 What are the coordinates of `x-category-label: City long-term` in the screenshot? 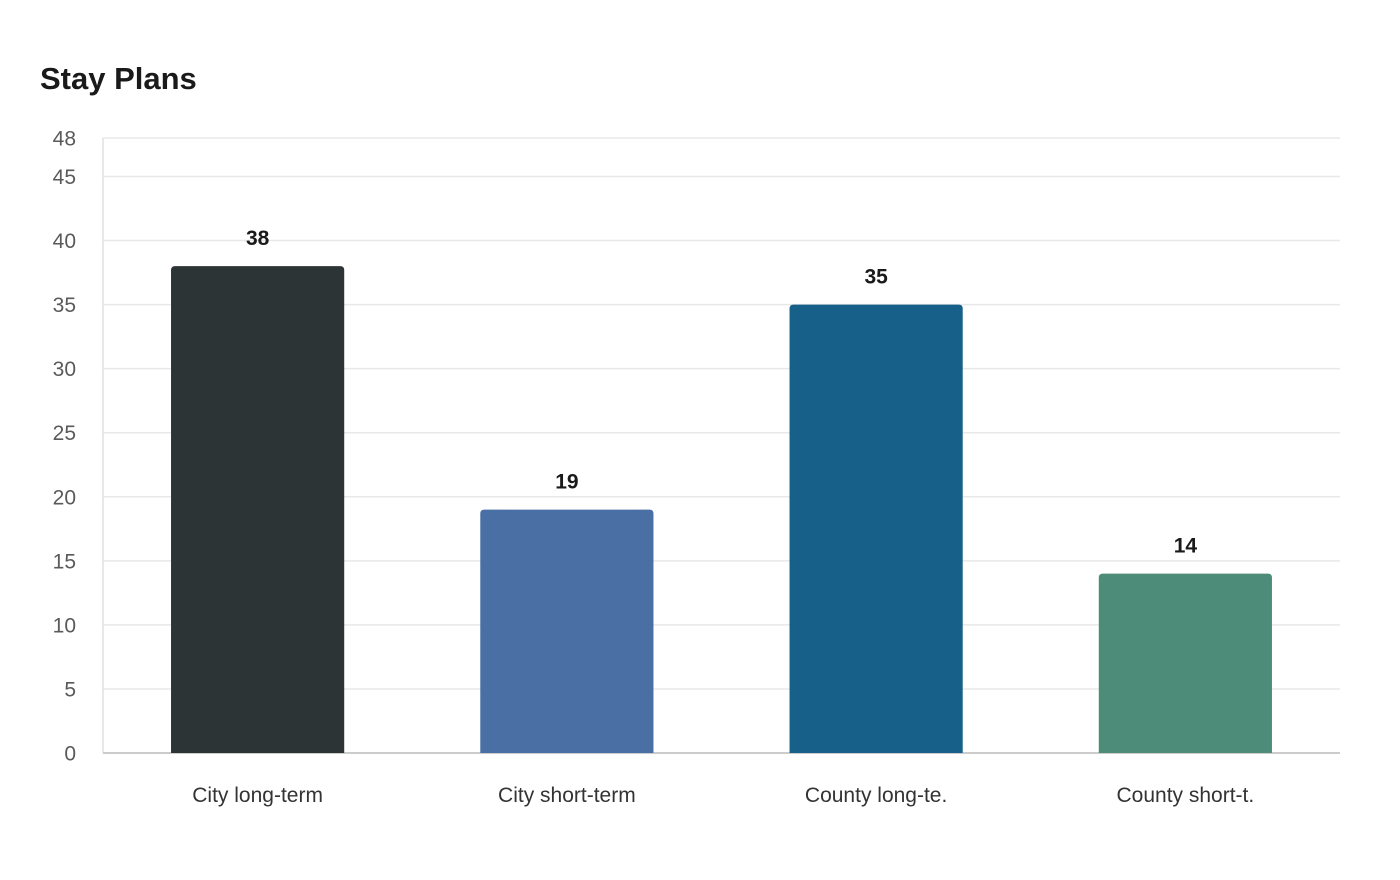 It's located at (257, 795).